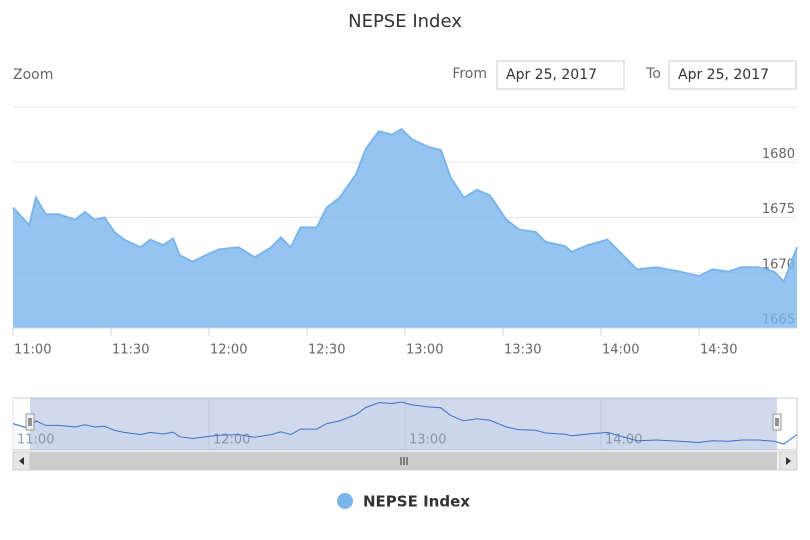 This screenshot has width=810, height=540. What do you see at coordinates (130, 350) in the screenshot?
I see `x-tick-label: 11:30` at bounding box center [130, 350].